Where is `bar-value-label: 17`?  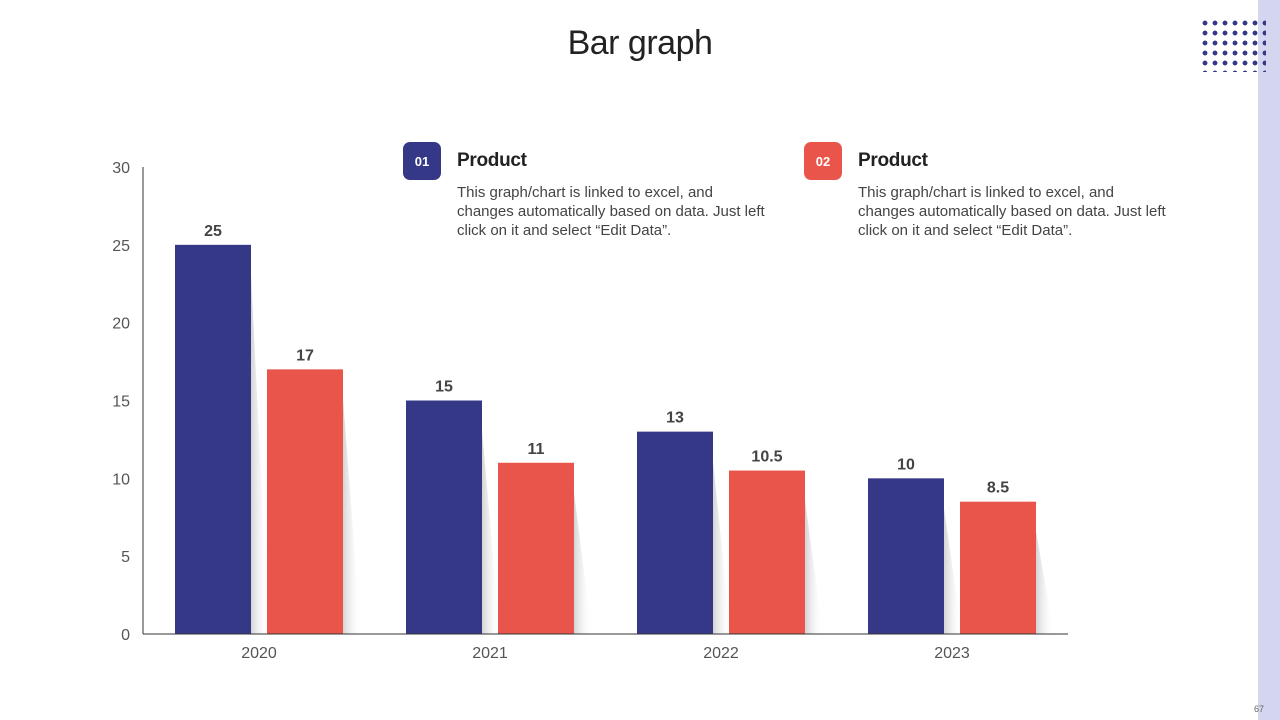
bar-value-label: 17 is located at coordinates (305, 355).